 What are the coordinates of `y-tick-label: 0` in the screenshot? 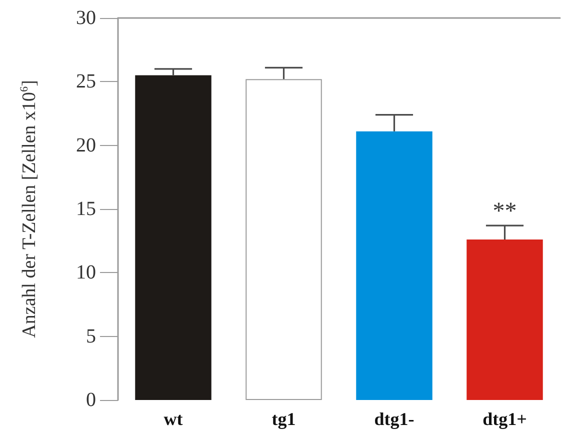 It's located at (91, 400).